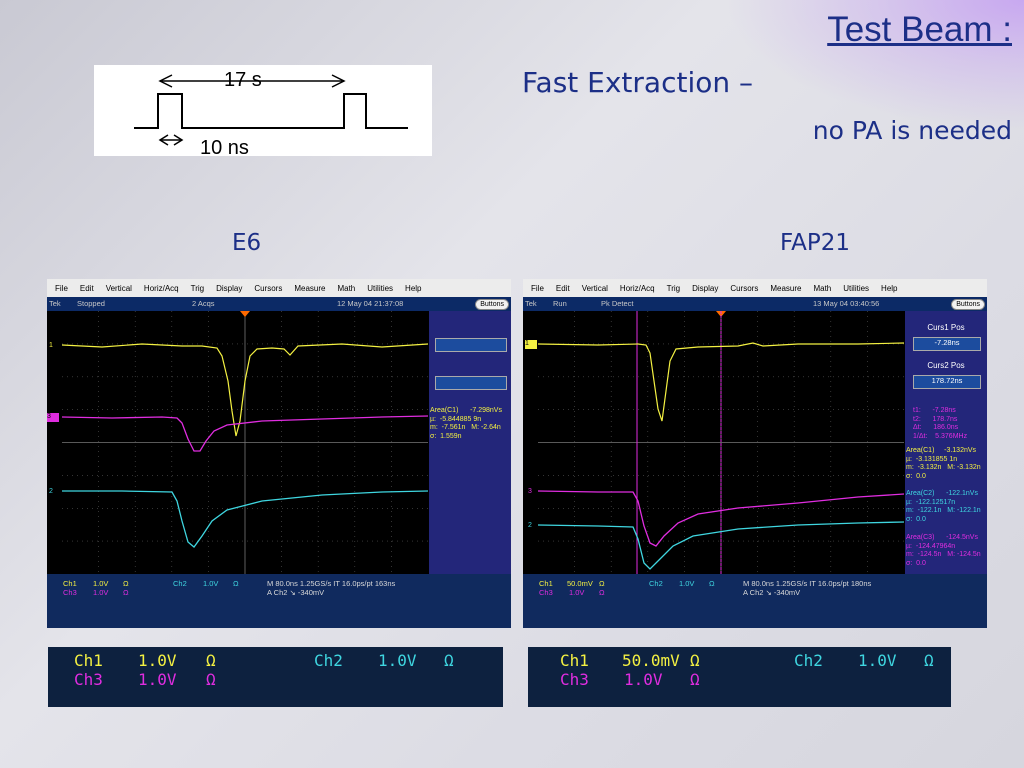 Image resolution: width=1024 pixels, height=768 pixels. Describe the element at coordinates (931, 502) in the screenshot. I see `meas-line: µ: -122.12517n` at that location.